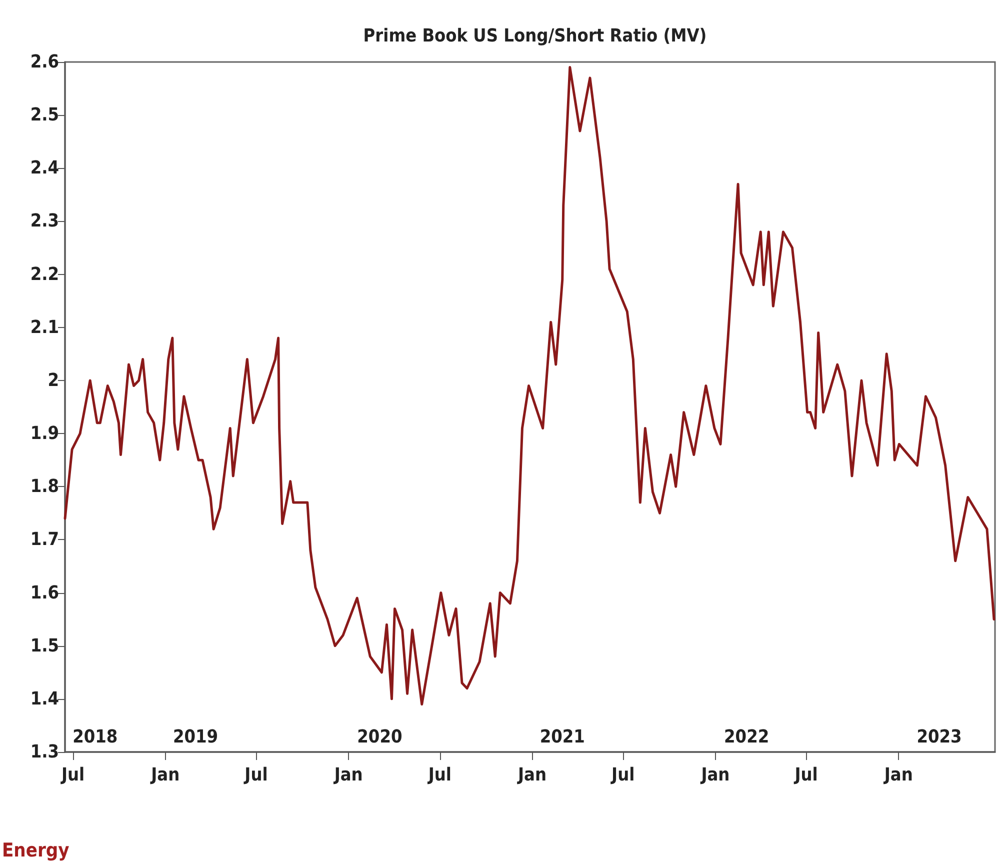 This screenshot has height=864, width=997. I want to click on y-tick-label: 2.2, so click(44, 274).